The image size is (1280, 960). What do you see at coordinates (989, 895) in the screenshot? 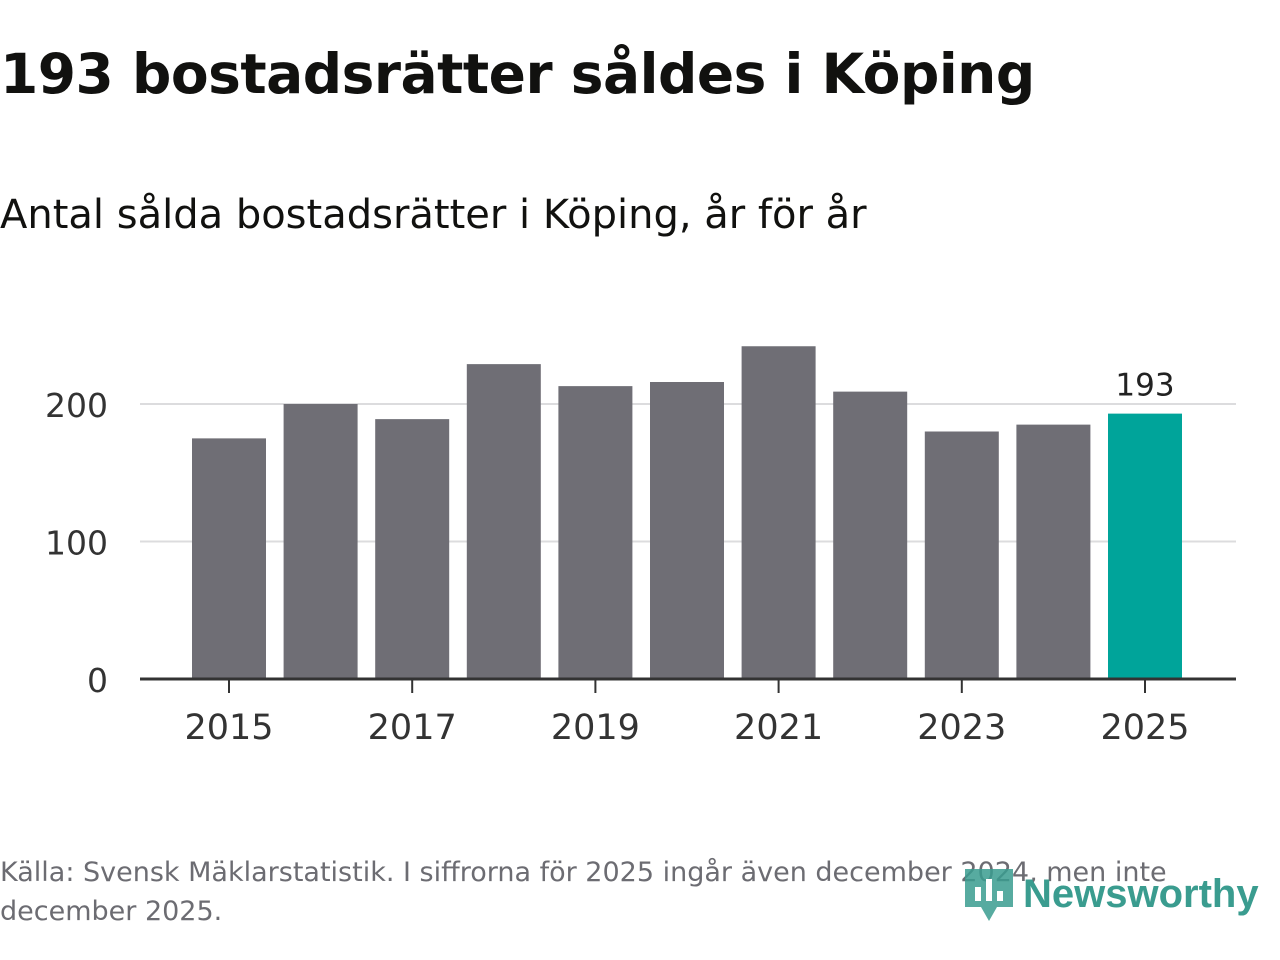
I see `newsworthy-logo-icon` at bounding box center [989, 895].